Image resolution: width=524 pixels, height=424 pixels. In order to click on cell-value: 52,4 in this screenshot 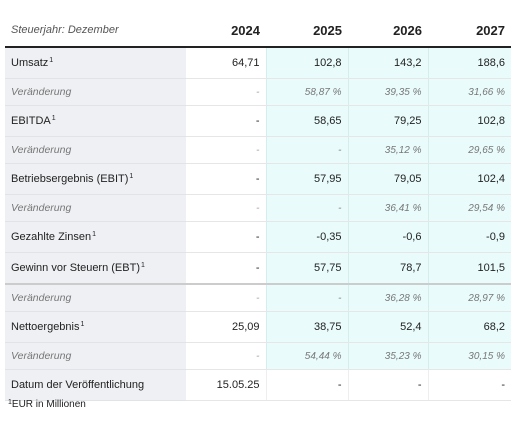, I will do `click(387, 327)`.